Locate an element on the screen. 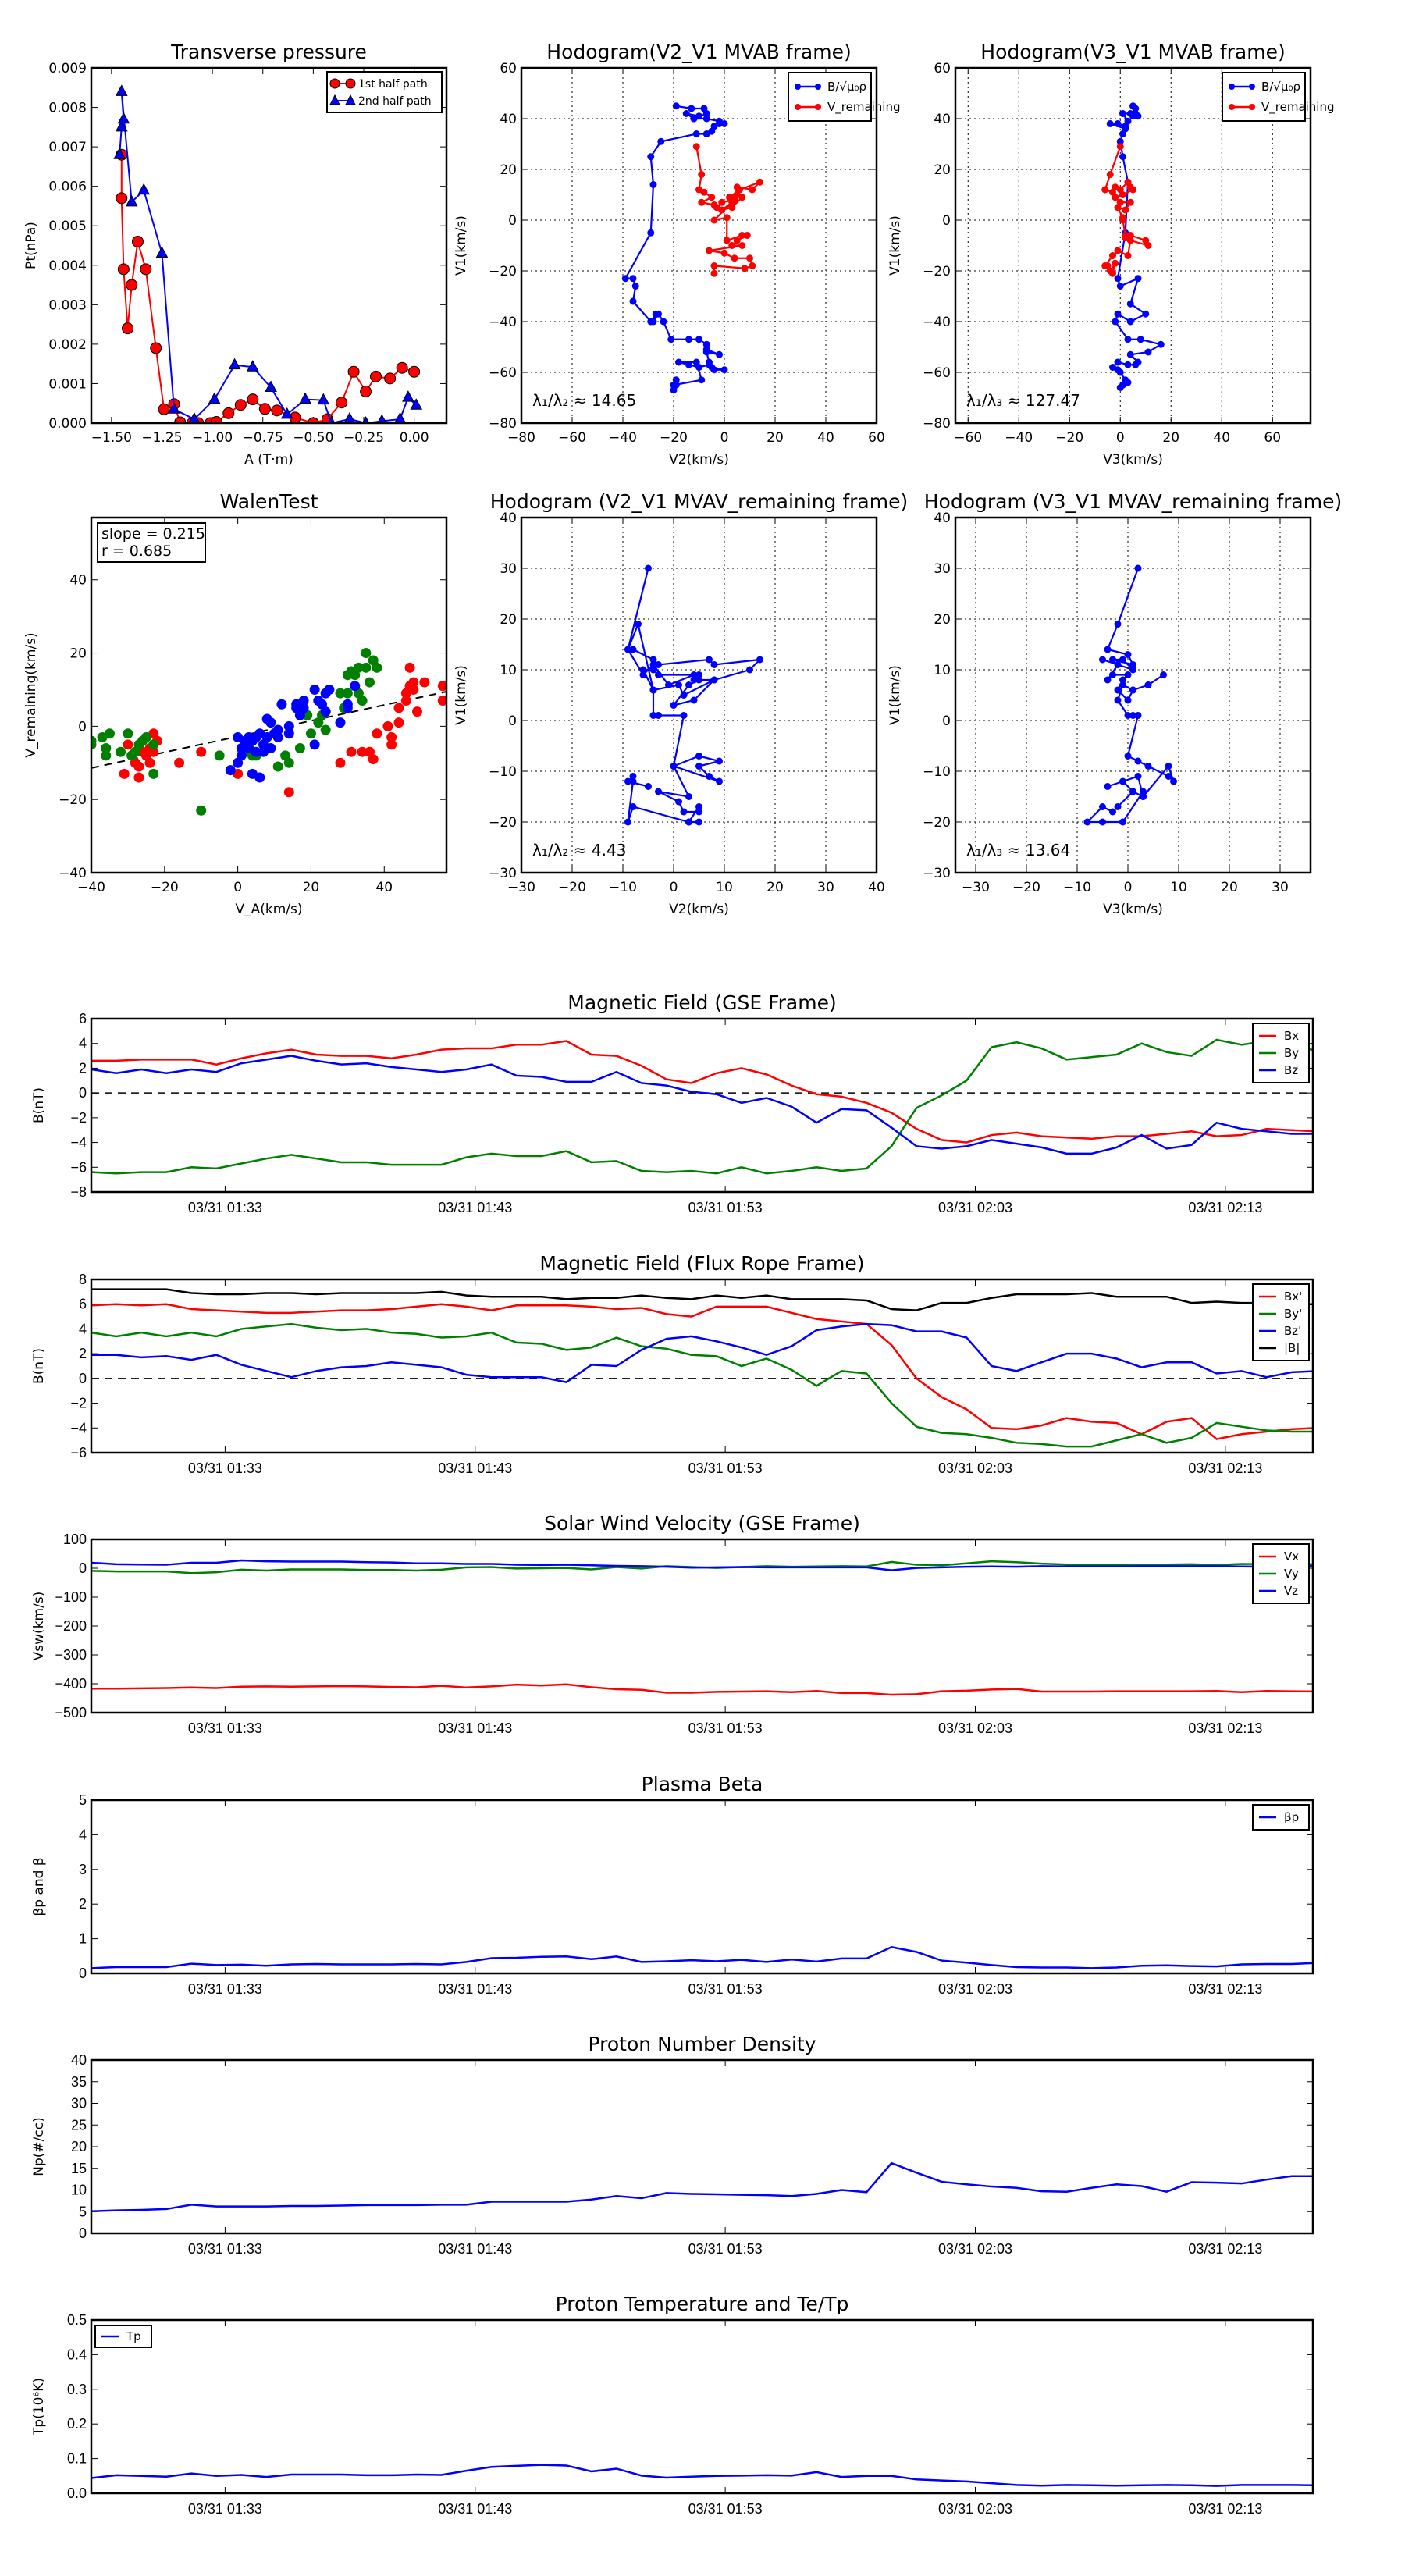  y-tick-label: 8 is located at coordinates (83, 1279).